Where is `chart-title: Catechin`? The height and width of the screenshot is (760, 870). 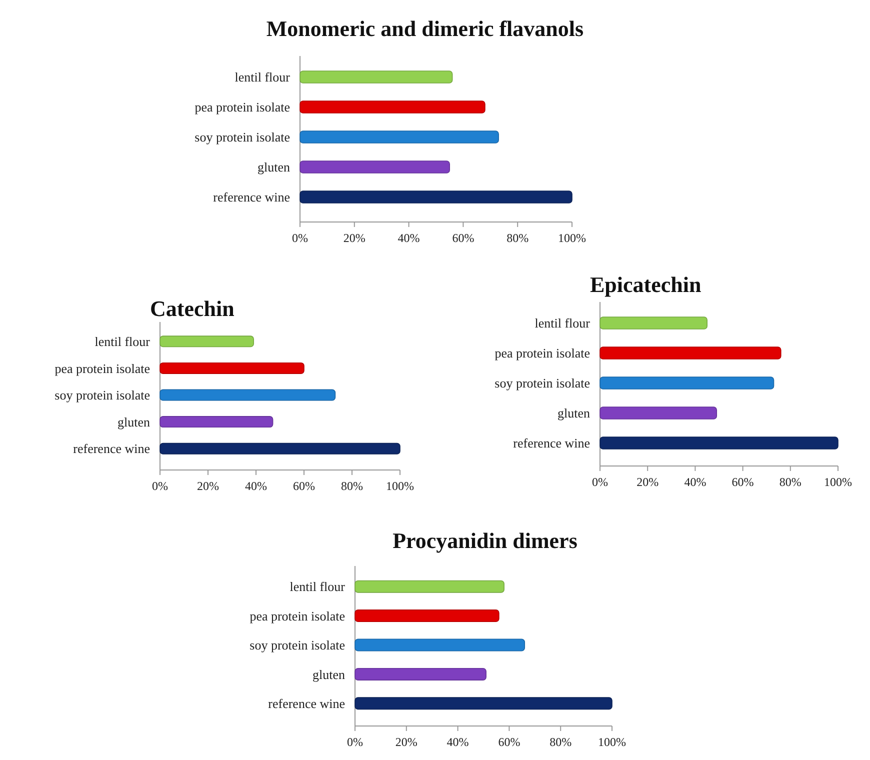
chart-title: Catechin is located at coordinates (192, 308).